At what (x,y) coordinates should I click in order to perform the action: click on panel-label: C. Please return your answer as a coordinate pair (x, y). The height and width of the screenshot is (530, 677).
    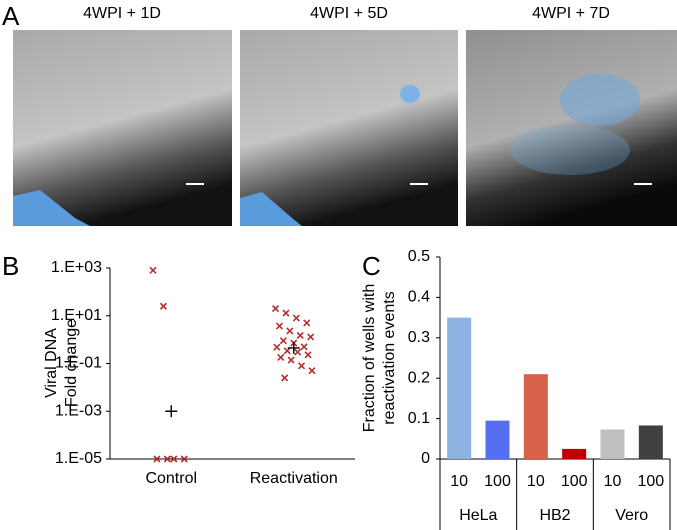
    Looking at the image, I should click on (371, 266).